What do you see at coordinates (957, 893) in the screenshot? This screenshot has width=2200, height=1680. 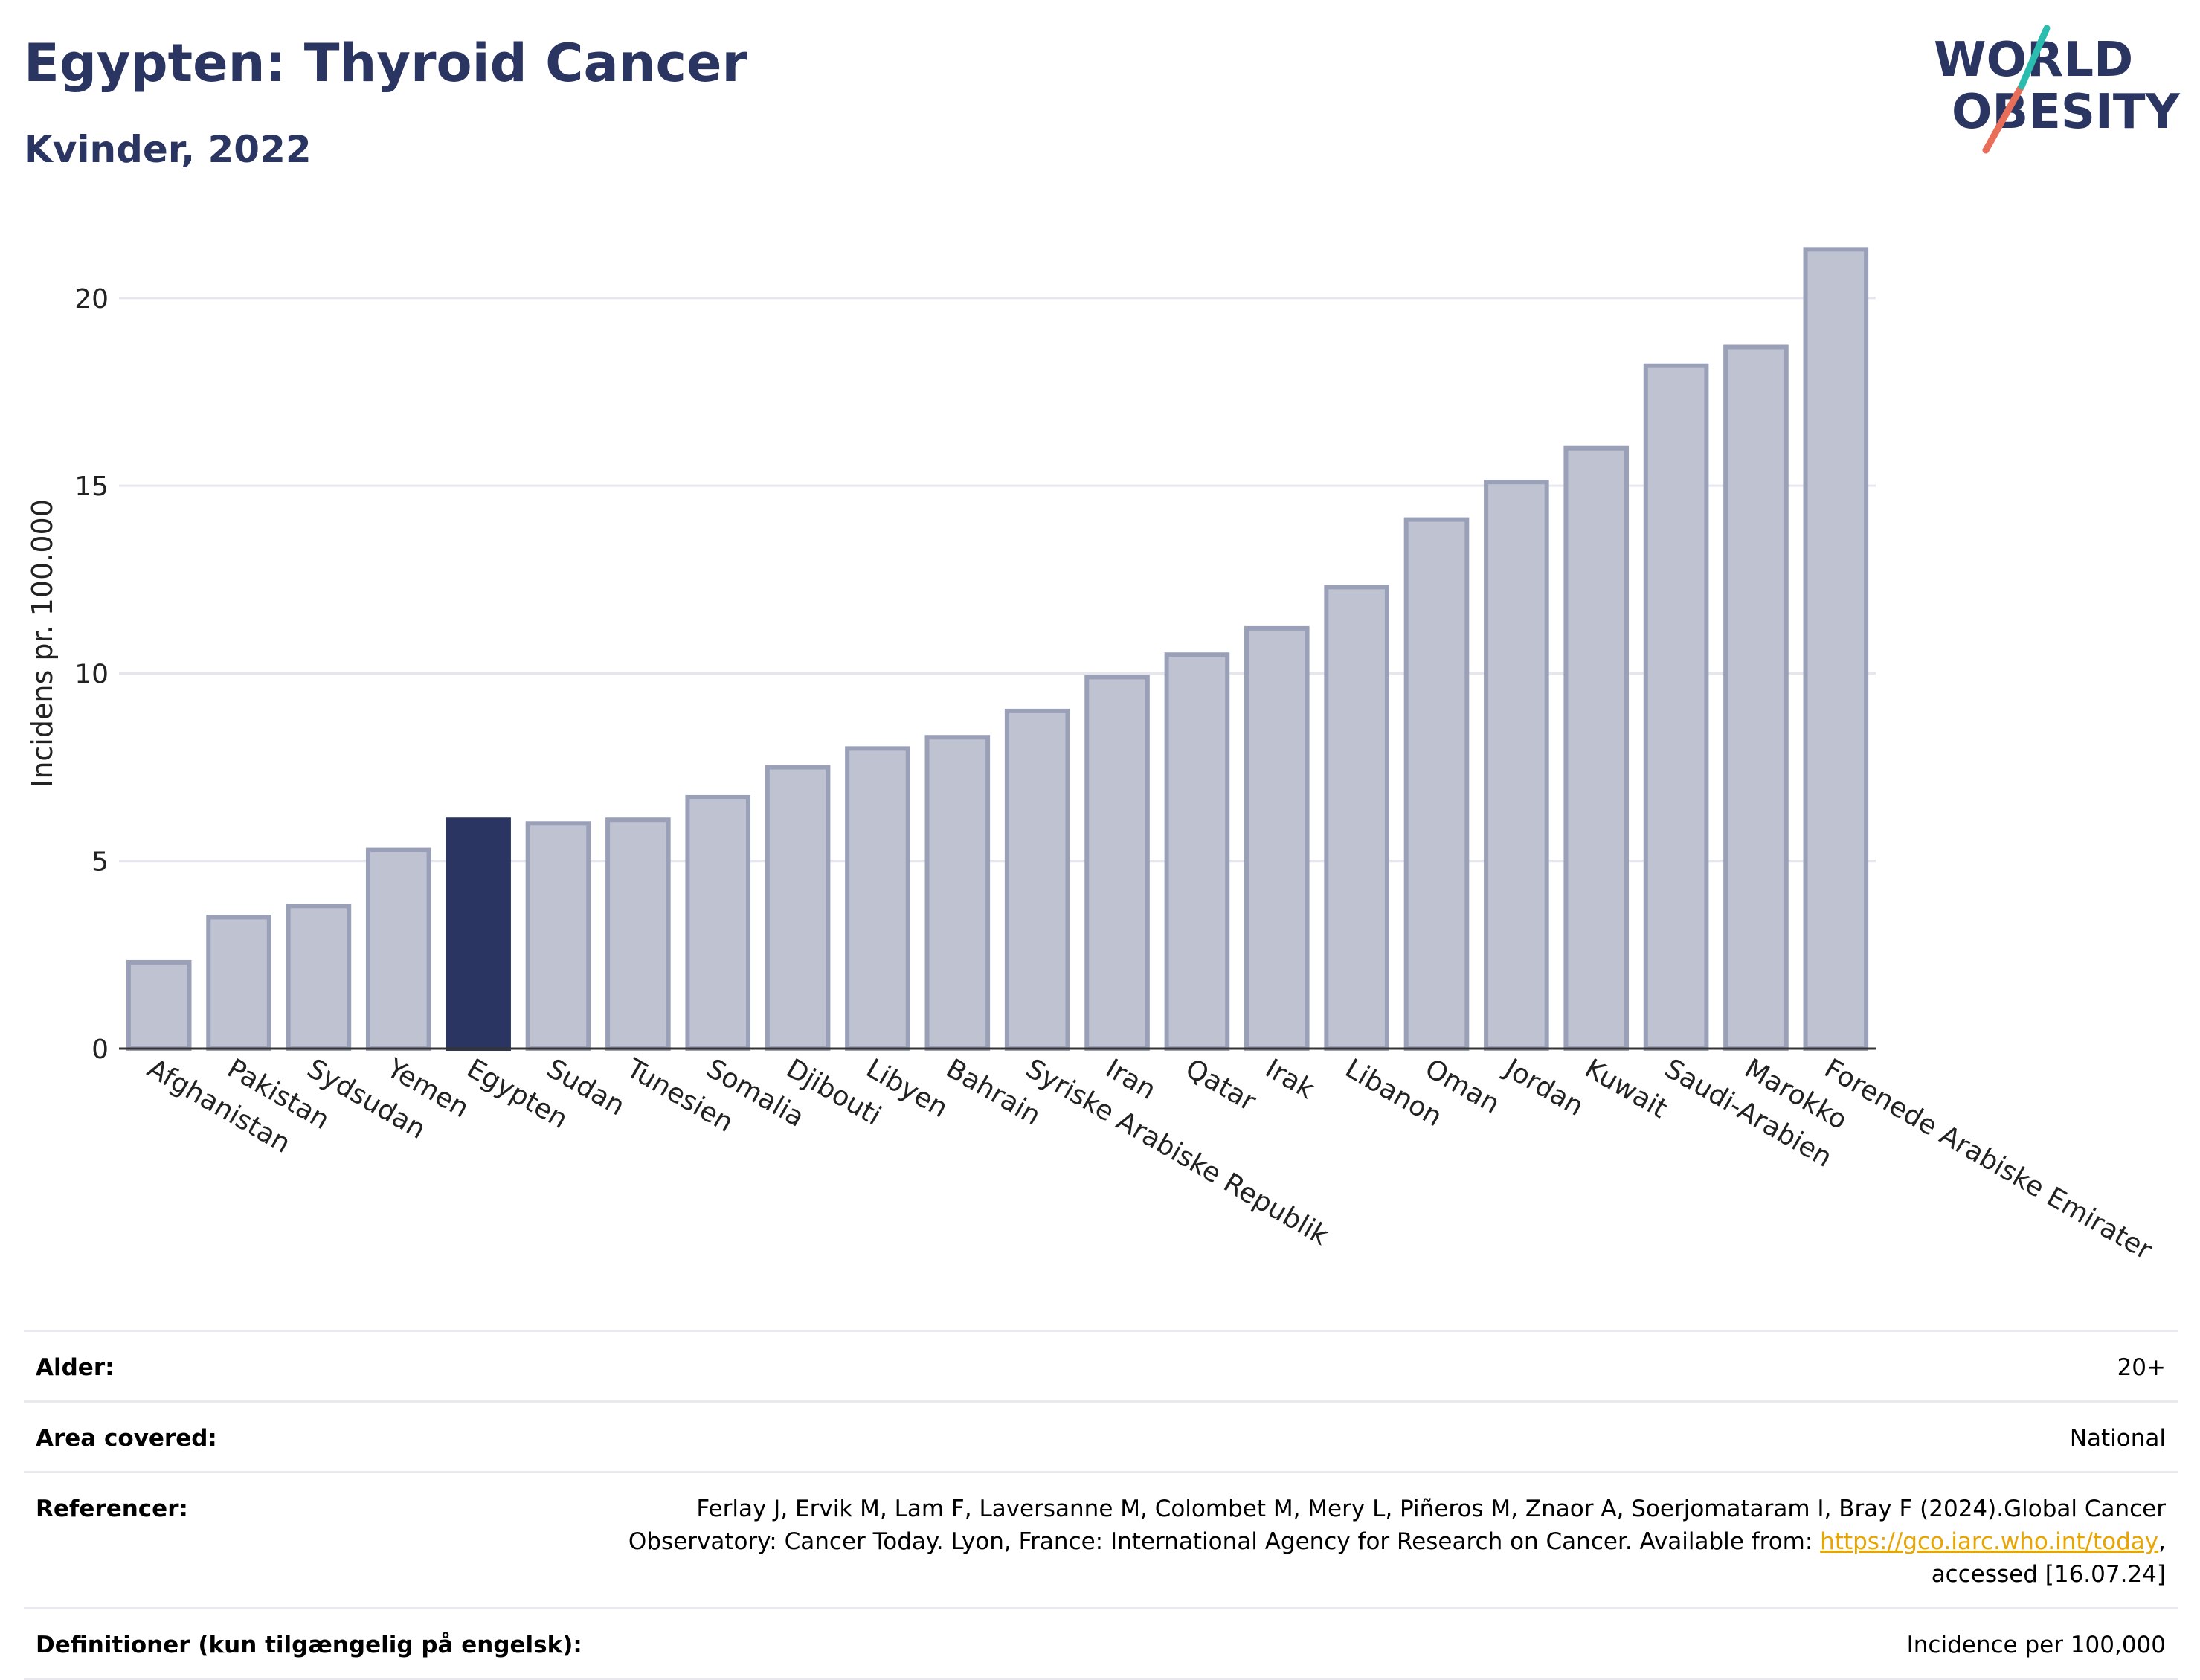 I see `bar-bahrain` at bounding box center [957, 893].